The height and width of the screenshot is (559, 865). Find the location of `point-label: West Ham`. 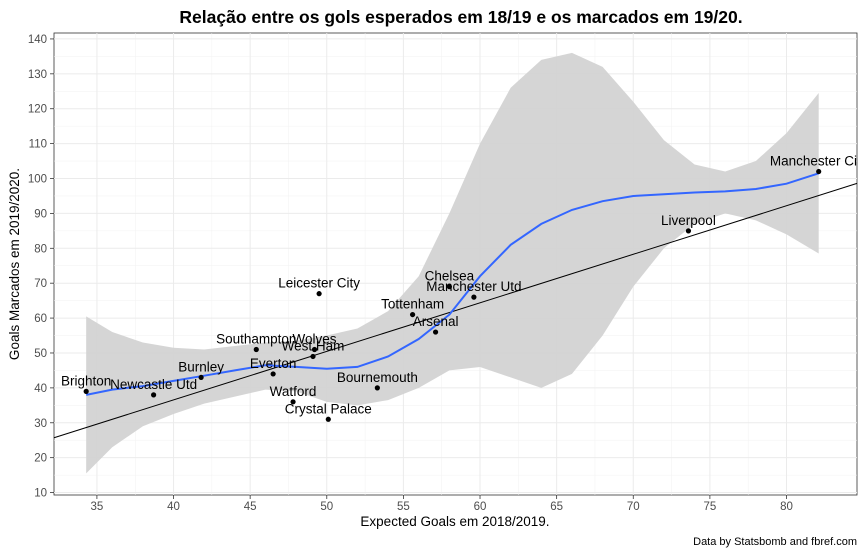

point-label: West Ham is located at coordinates (313, 345).